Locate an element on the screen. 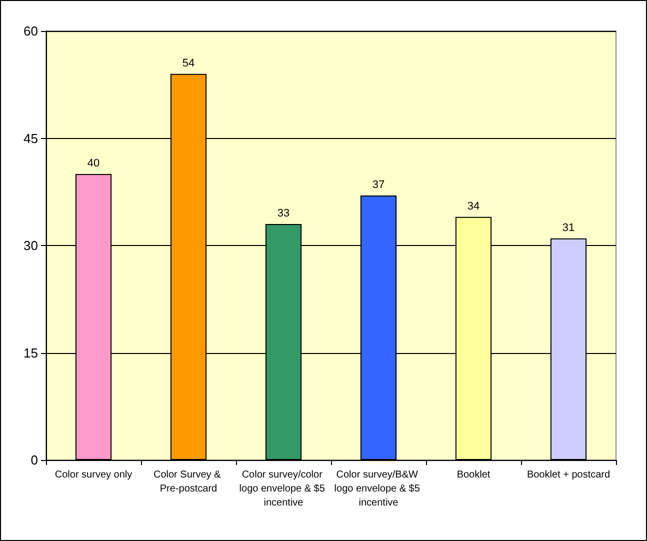 This screenshot has width=647, height=541. y-tick-label: 15 is located at coordinates (31, 352).